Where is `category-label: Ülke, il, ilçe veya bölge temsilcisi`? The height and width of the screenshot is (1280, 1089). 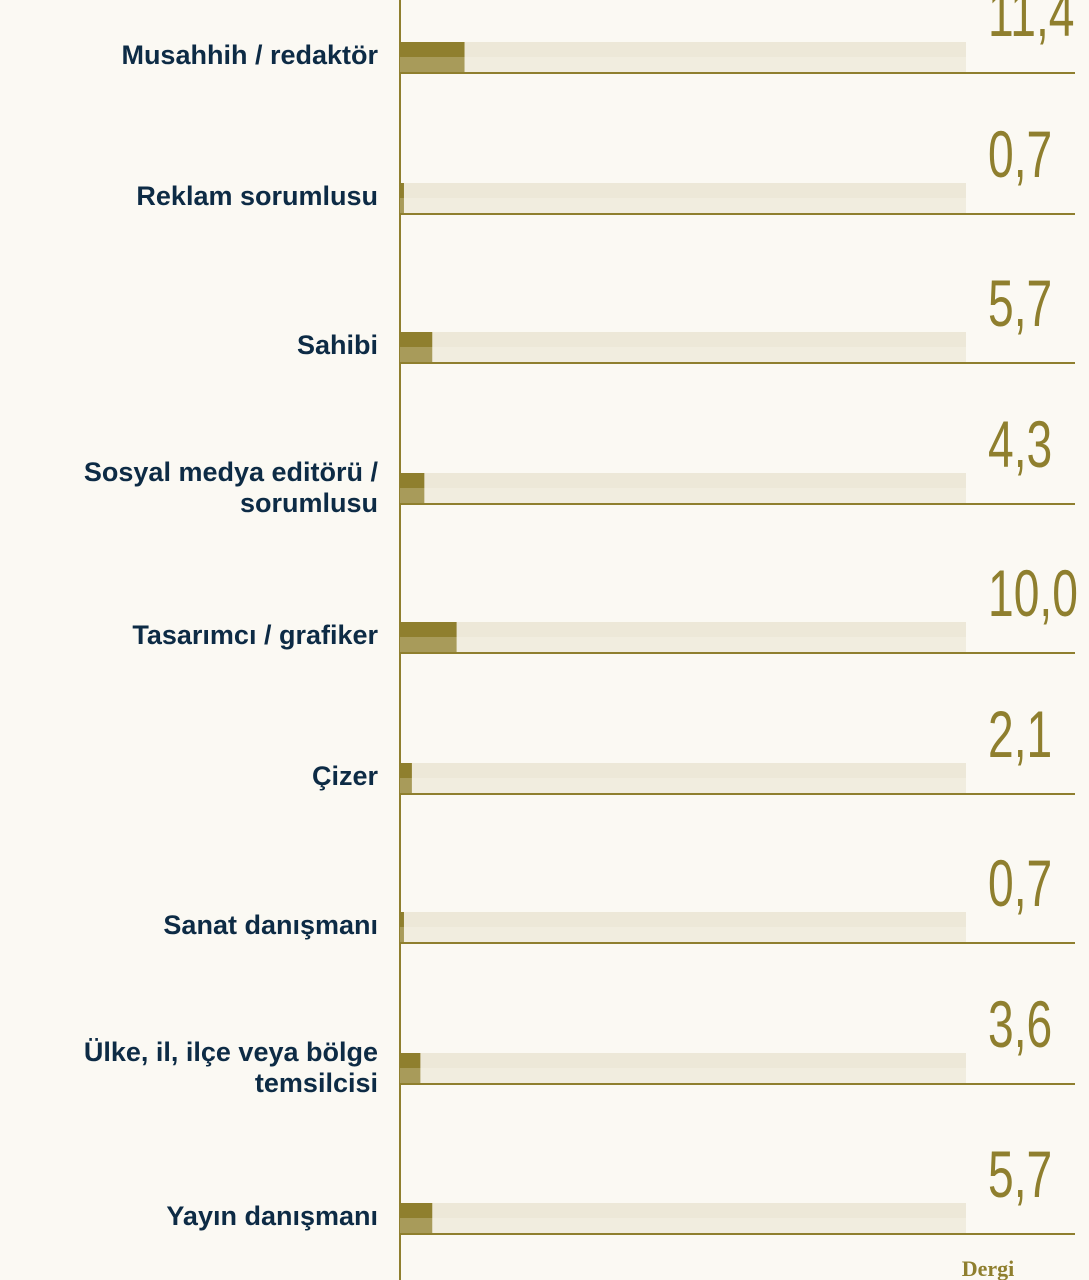
category-label: Ülke, il, ilçe veya bölge temsilcisi is located at coordinates (230, 1067).